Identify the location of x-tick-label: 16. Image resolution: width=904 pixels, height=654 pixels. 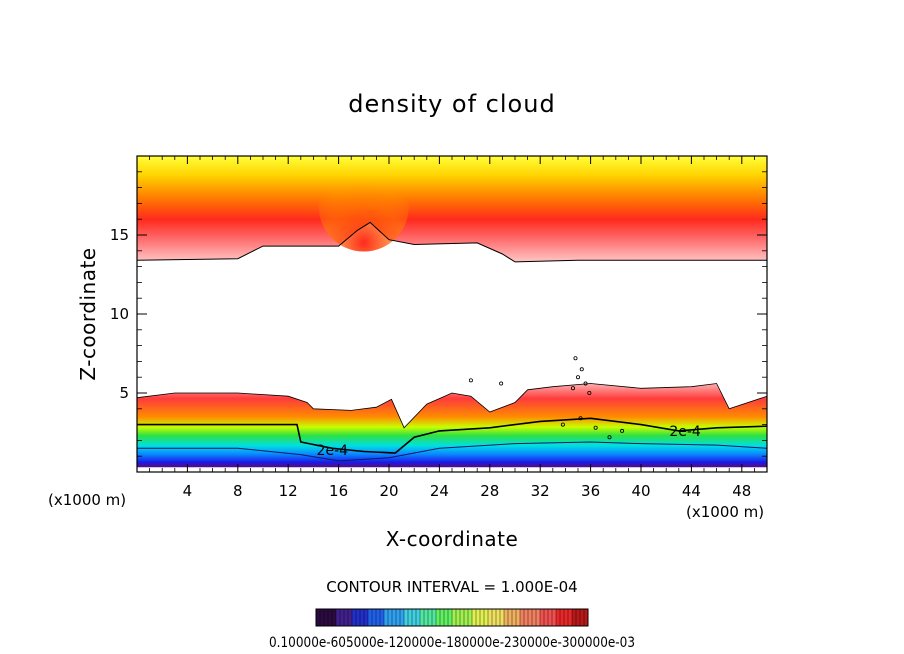
(338, 491).